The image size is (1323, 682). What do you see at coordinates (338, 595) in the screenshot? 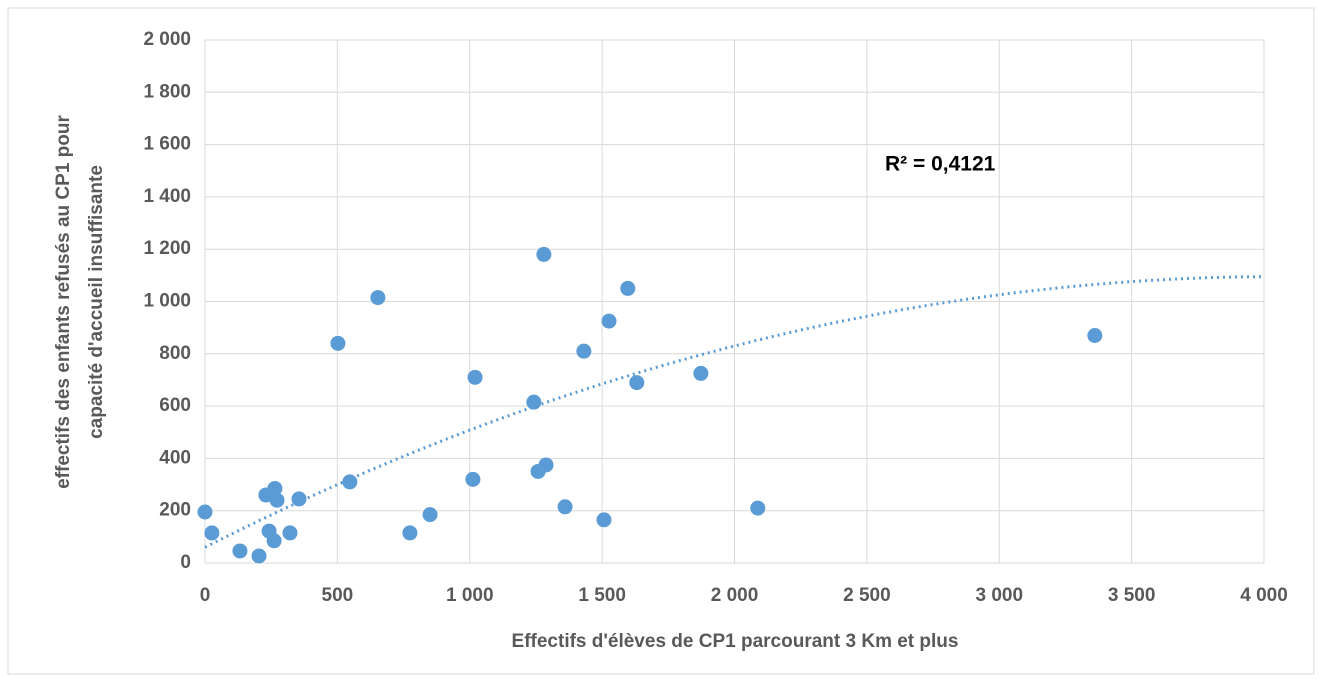
I see `x-tick-label: 500` at bounding box center [338, 595].